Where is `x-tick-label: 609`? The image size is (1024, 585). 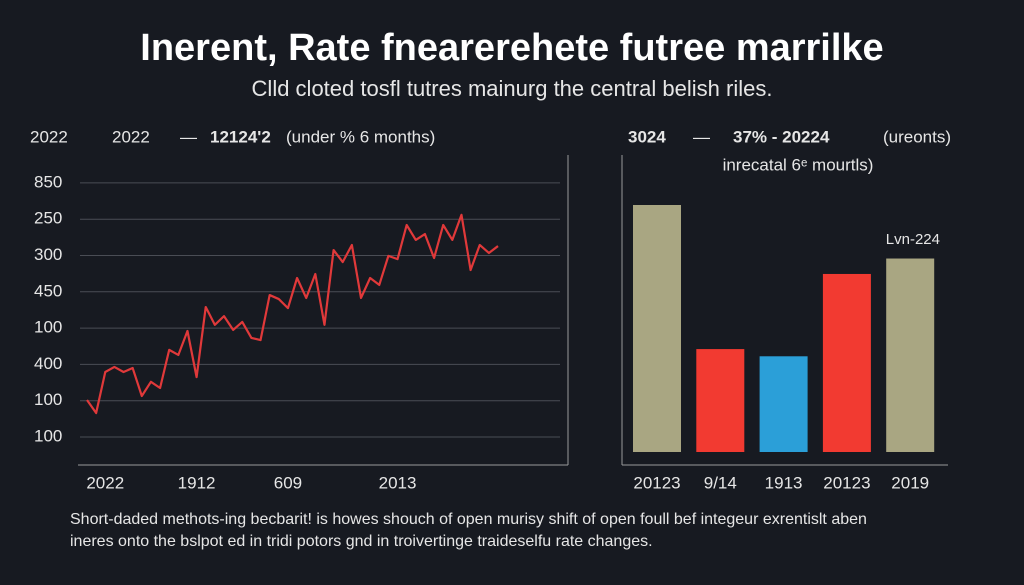
x-tick-label: 609 is located at coordinates (288, 482).